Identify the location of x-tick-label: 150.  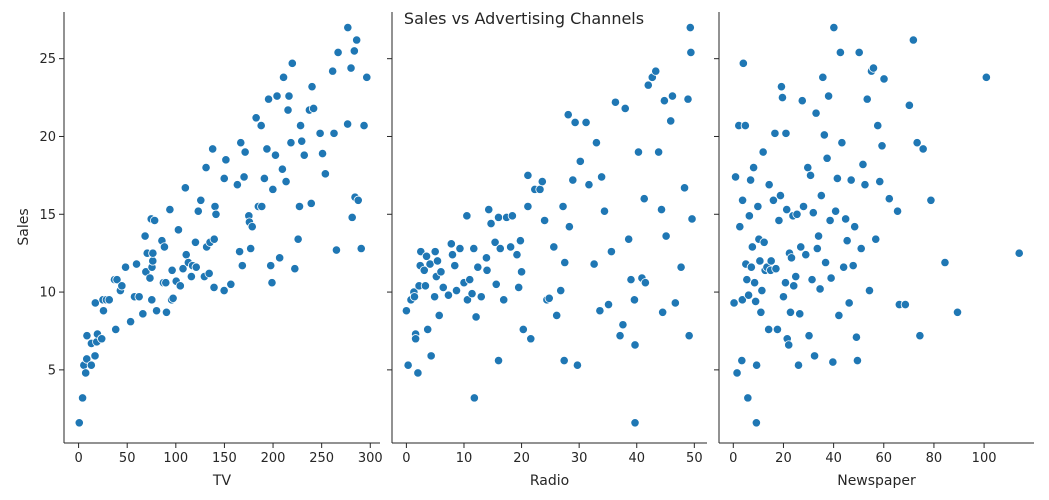
(224, 458).